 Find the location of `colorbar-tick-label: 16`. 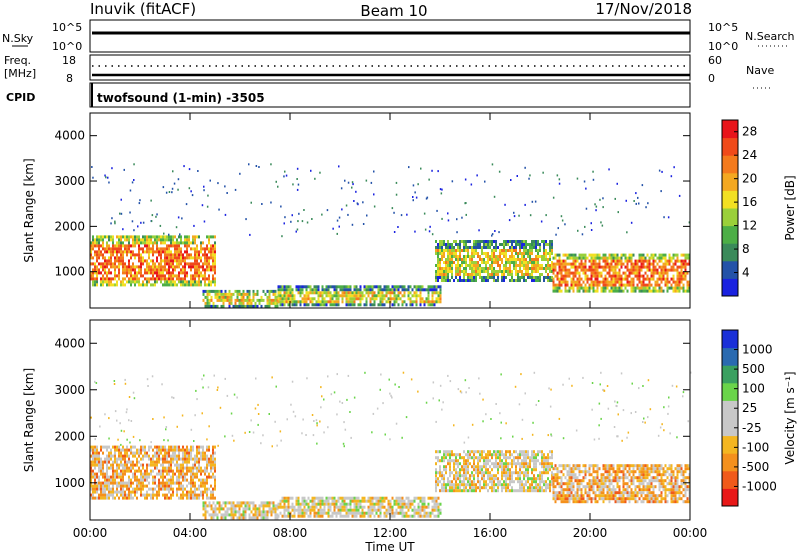

colorbar-tick-label: 16 is located at coordinates (749, 202).